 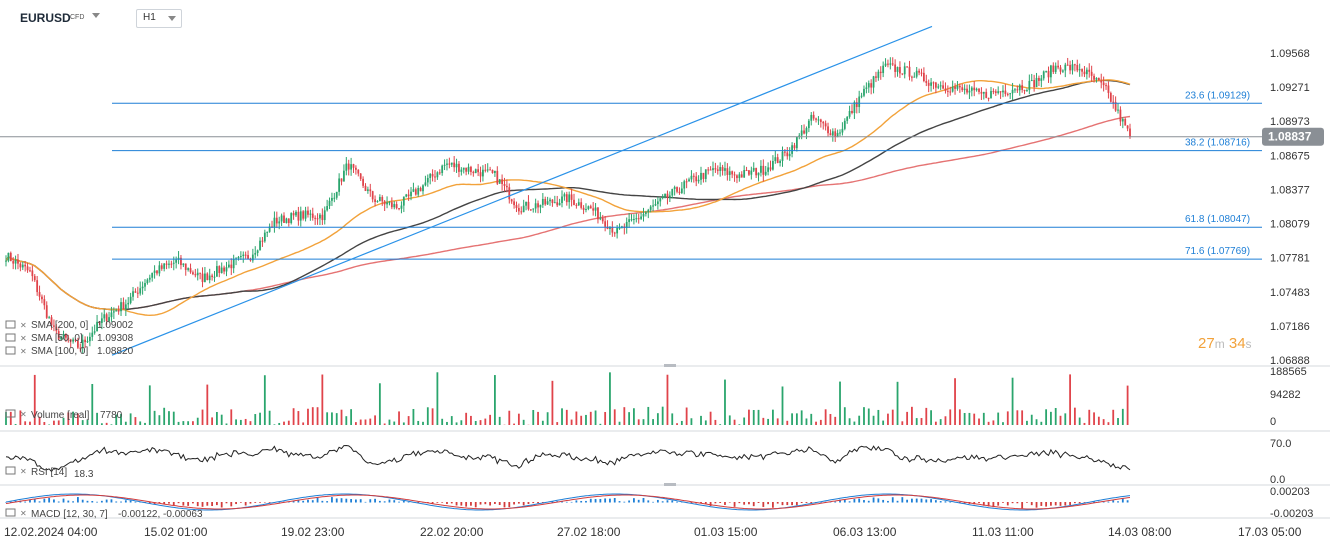 What do you see at coordinates (1003, 532) in the screenshot?
I see `x-tick-label: 11.03 11:00` at bounding box center [1003, 532].